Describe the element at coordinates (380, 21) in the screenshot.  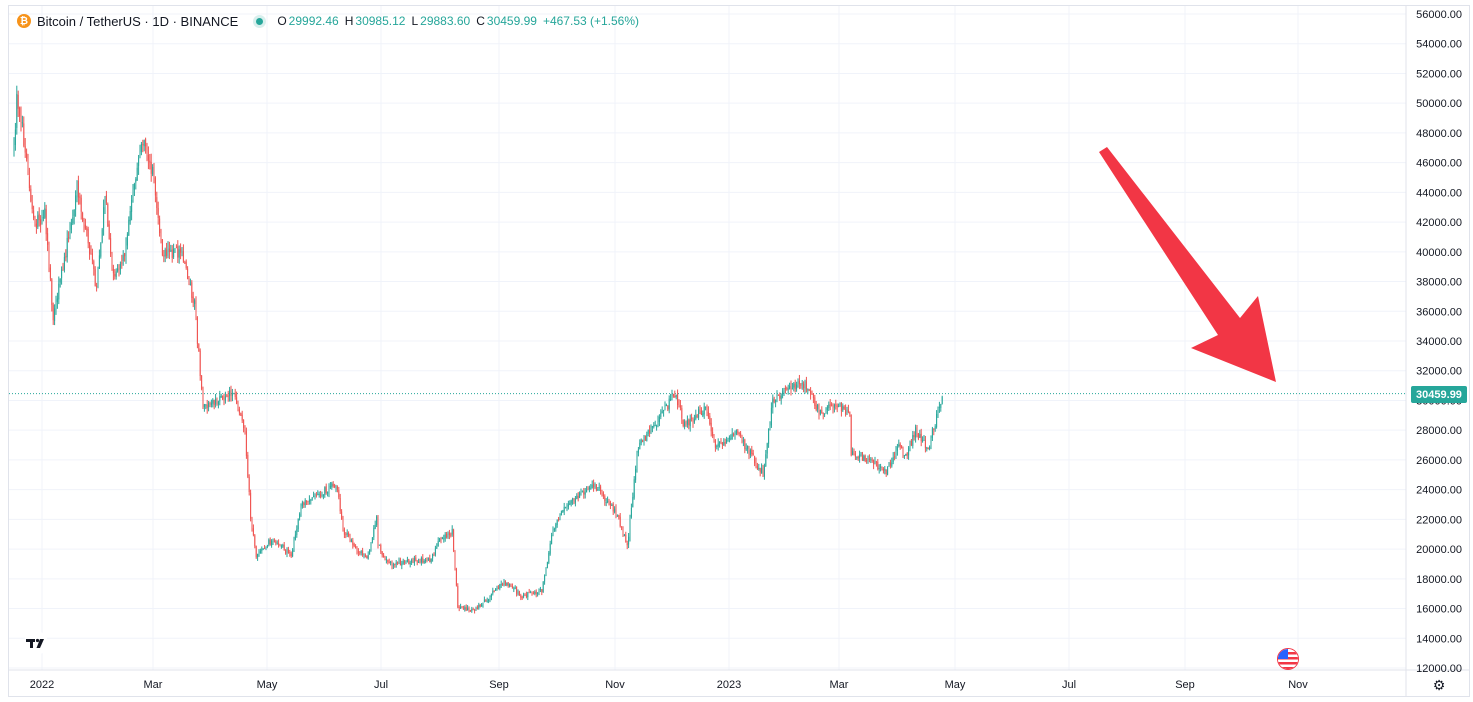
I see `high-value: 30985.12` at that location.